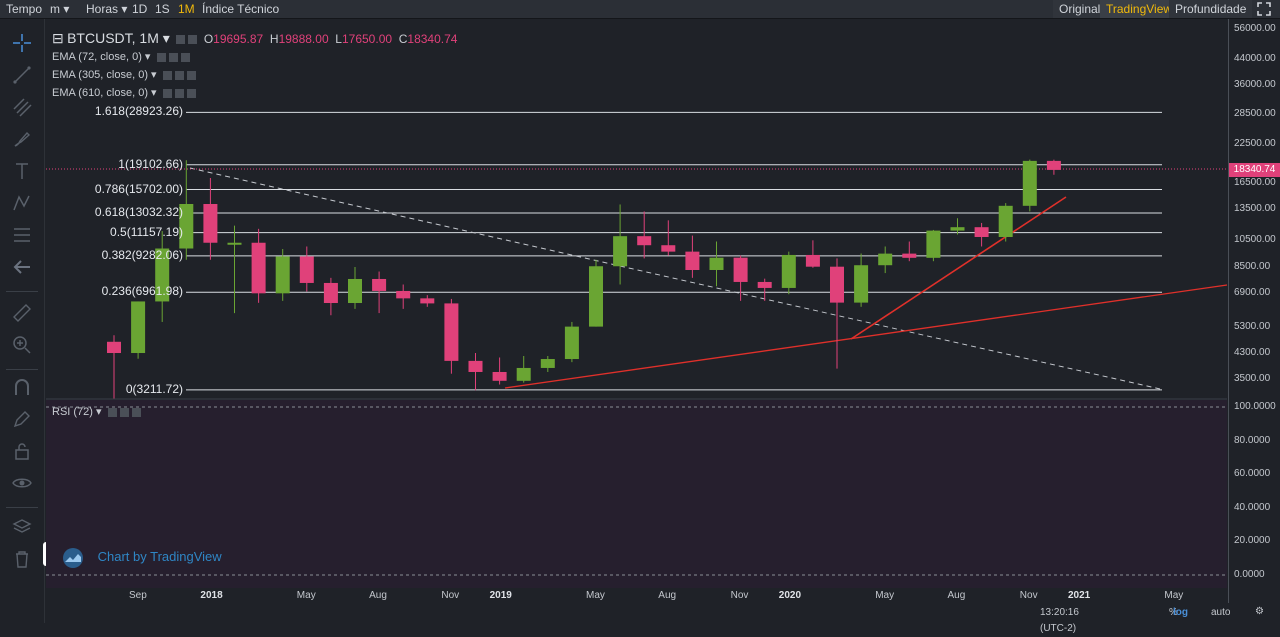 The width and height of the screenshot is (1280, 637). What do you see at coordinates (22, 235) in the screenshot?
I see `fib-tool-icon` at bounding box center [22, 235].